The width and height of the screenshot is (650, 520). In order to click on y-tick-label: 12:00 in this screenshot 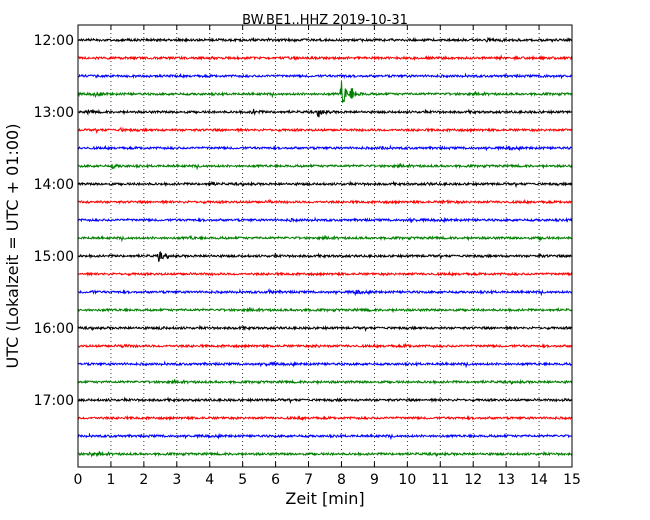, I will do `click(54, 41)`.